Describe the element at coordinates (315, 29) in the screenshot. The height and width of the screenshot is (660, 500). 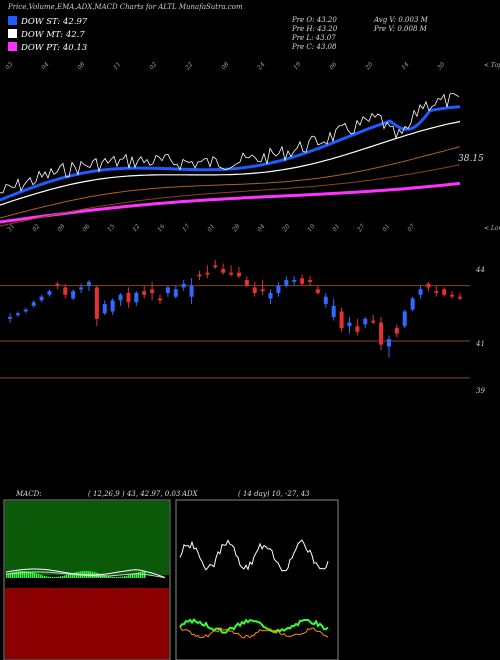
I see `stat-pre-high: Pre H: 43.20` at that location.